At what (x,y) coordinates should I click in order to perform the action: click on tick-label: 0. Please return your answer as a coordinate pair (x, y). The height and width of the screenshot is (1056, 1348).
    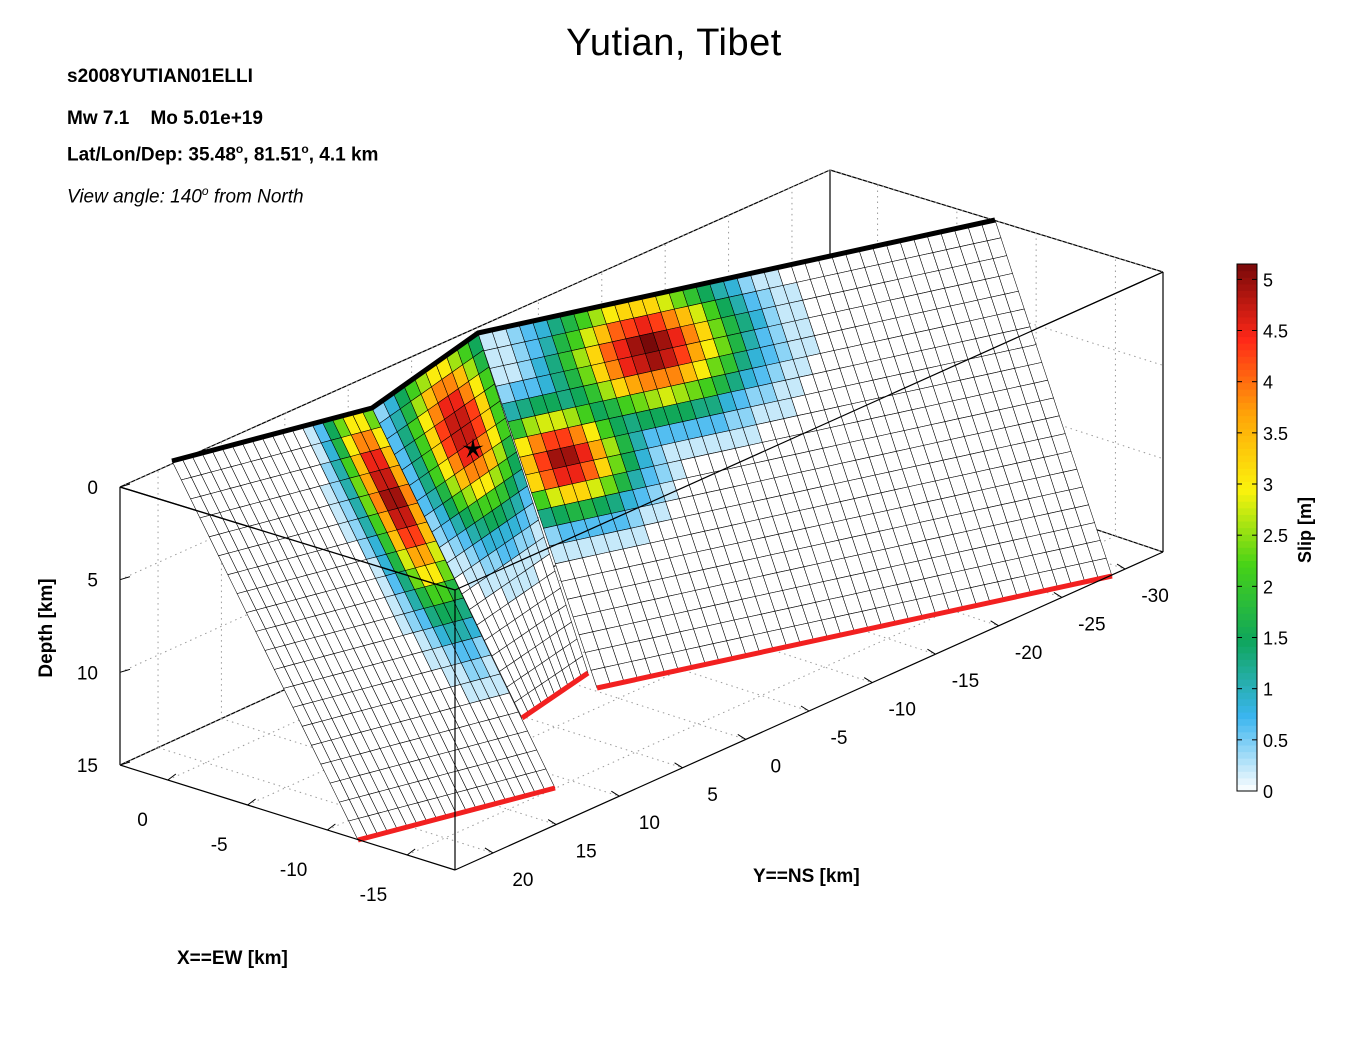
    Looking at the image, I should click on (92, 488).